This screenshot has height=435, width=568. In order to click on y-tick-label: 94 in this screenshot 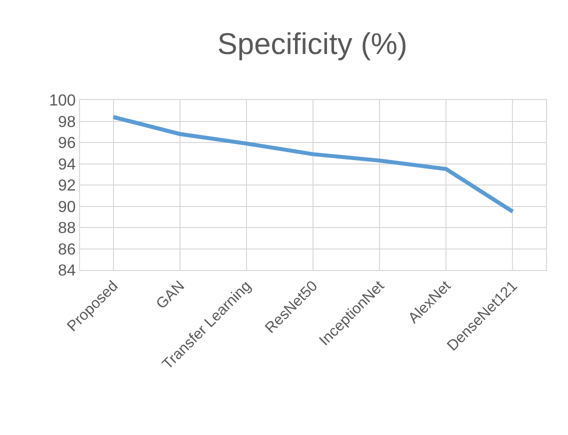, I will do `click(67, 165)`.